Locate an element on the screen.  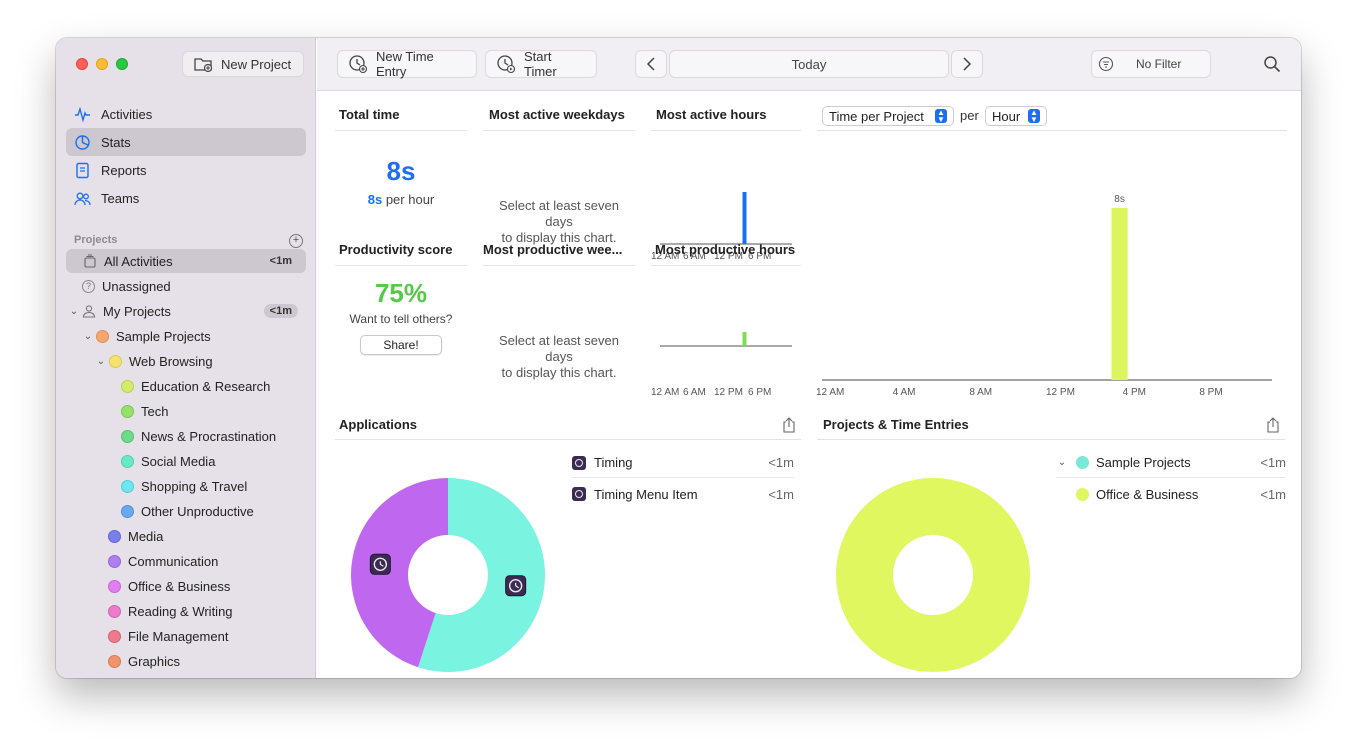
sidebar-item-web-browsing: ⌄ Web Browsing is located at coordinates (186, 361).